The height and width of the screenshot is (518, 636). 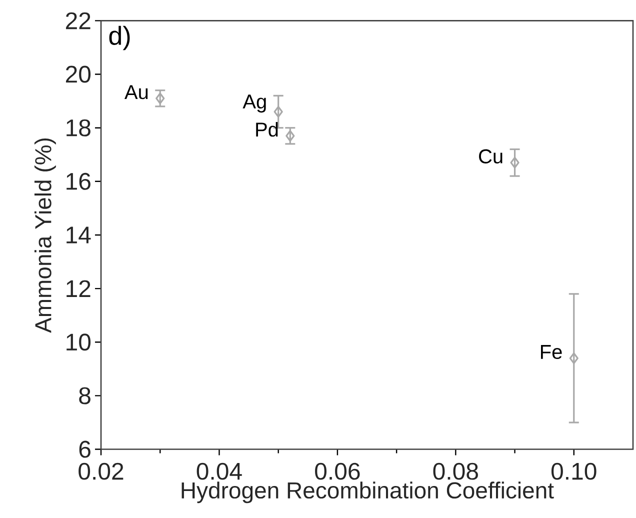 What do you see at coordinates (84, 395) in the screenshot?
I see `y-tick-label: 8` at bounding box center [84, 395].